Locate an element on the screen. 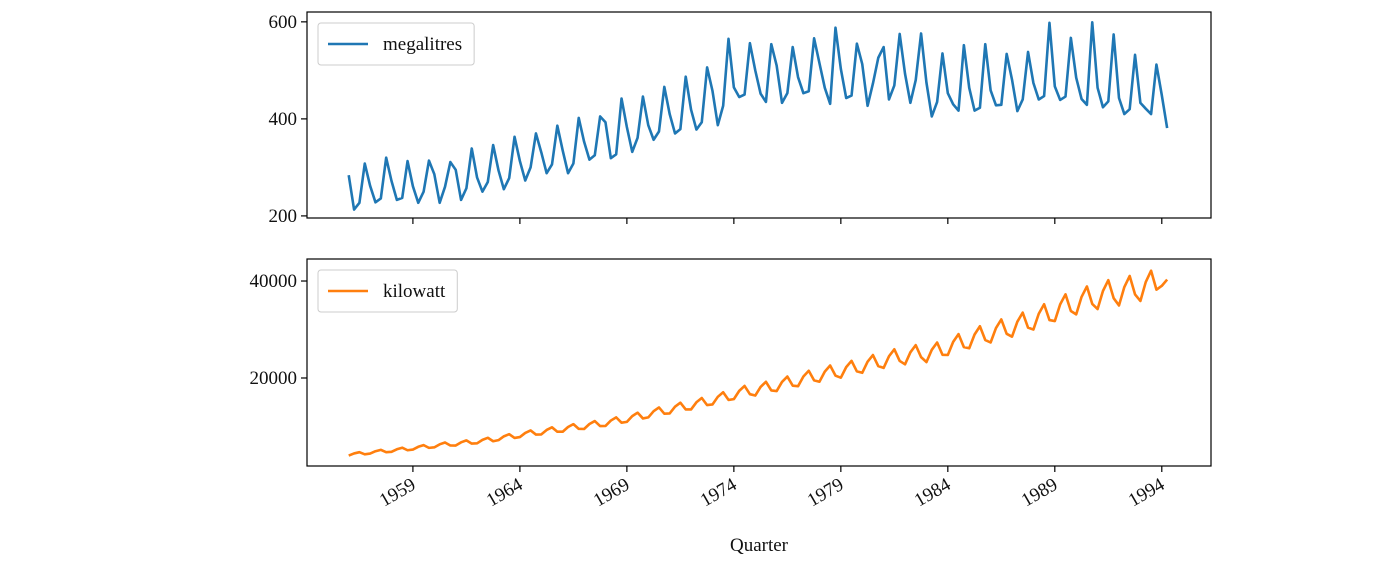 Image resolution: width=1386 pixels, height=566 pixels. legend-label: kilowatt is located at coordinates (414, 291).